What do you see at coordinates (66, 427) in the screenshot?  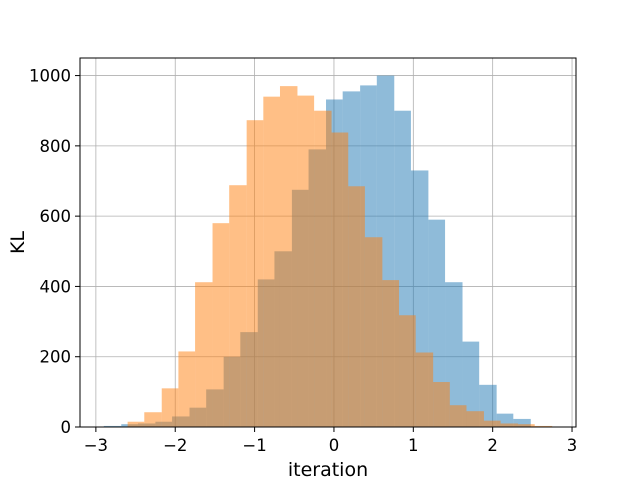 I see `y-tick-label: 0` at bounding box center [66, 427].